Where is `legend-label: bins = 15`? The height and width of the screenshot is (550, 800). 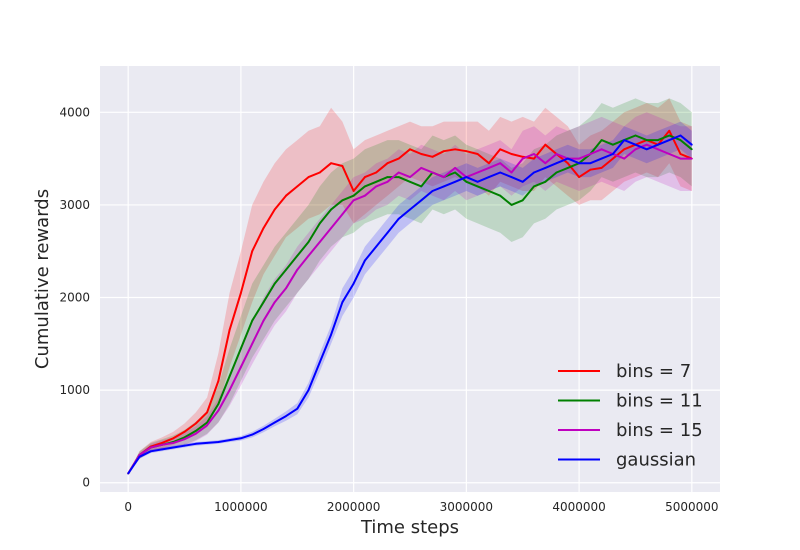
legend-label: bins = 15 is located at coordinates (659, 430).